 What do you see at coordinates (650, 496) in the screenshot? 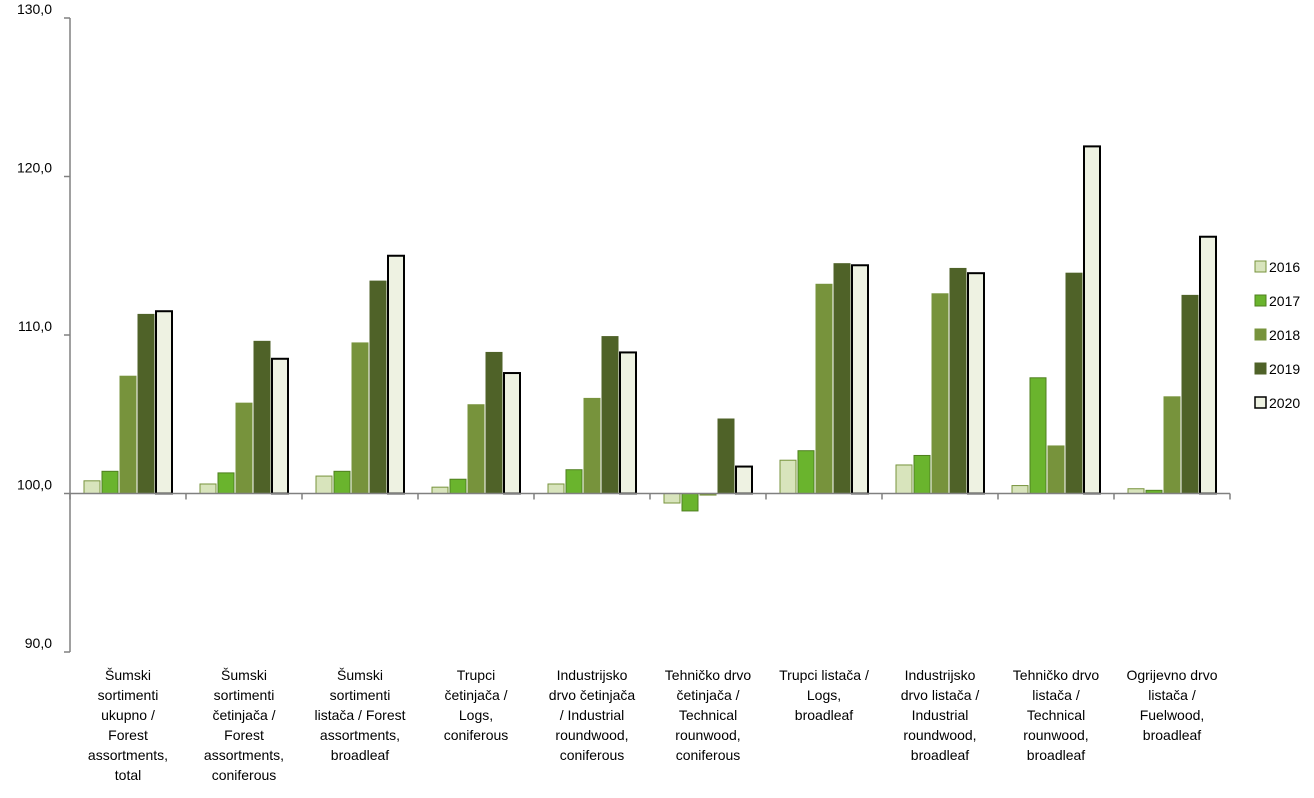
I see `x-axis` at bounding box center [650, 496].